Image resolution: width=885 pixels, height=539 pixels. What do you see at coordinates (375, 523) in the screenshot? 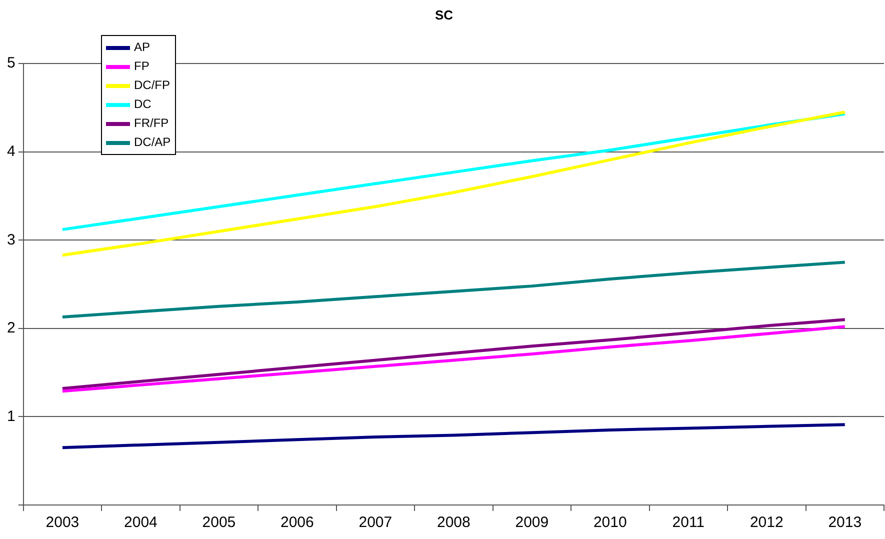
I see `x-tick-label: 2007` at bounding box center [375, 523].